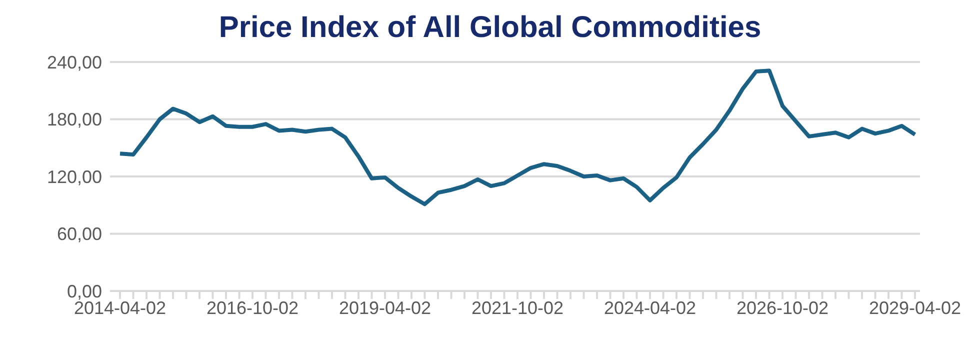 The height and width of the screenshot is (339, 980). Describe the element at coordinates (84, 291) in the screenshot. I see `y-tick-label: 0,00` at that location.